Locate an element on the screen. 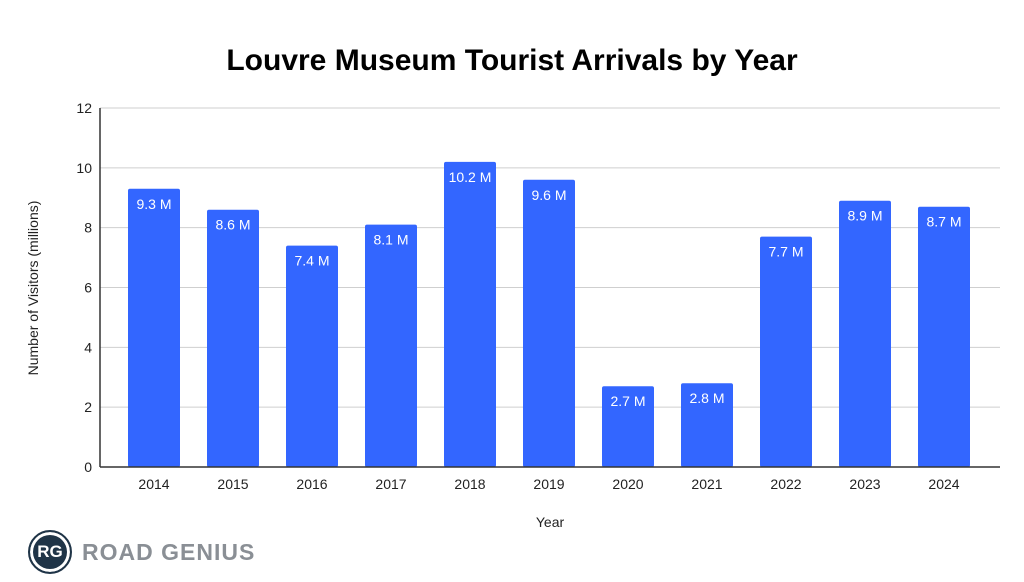 This screenshot has width=1024, height=582. y-tick-label: 0 is located at coordinates (88, 467).